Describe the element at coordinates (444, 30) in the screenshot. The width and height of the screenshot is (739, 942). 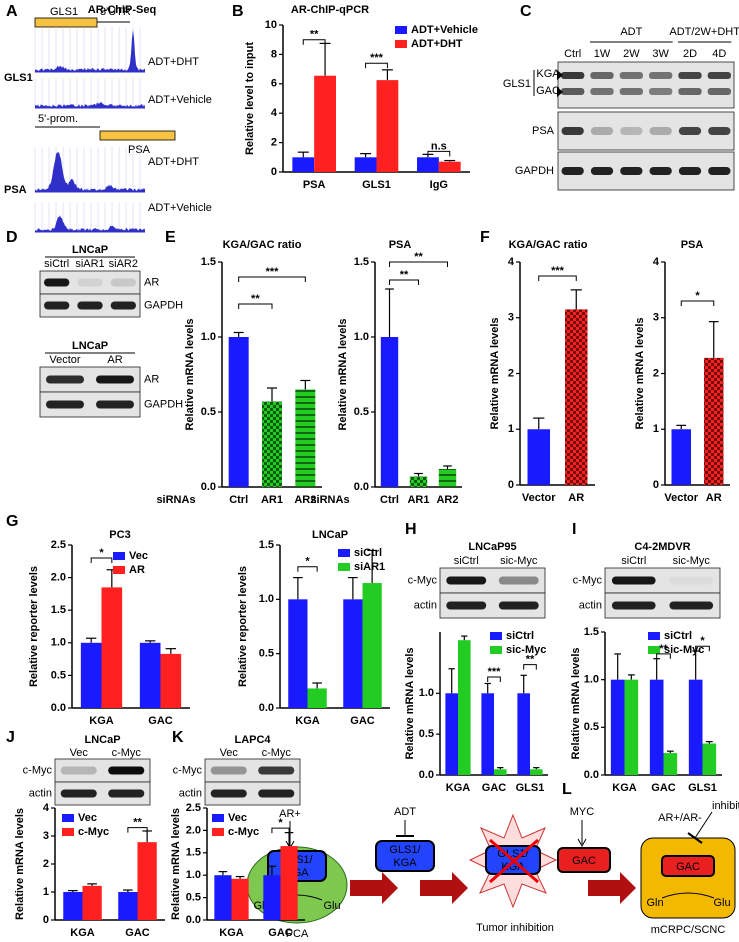
I see `legend-label: ADT+Vehicle` at that location.